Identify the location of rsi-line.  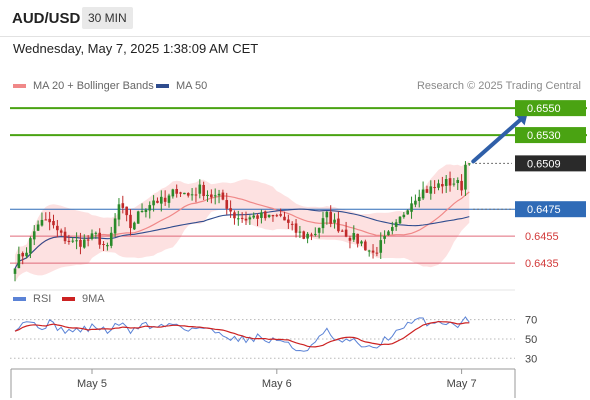
(242, 334).